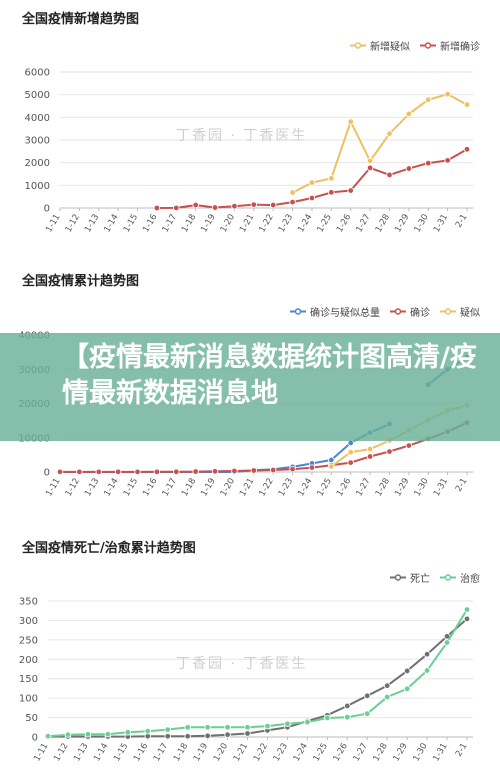 This screenshot has width=500, height=773. Describe the element at coordinates (37, 163) in the screenshot. I see `y-tick-label: 2000` at that location.